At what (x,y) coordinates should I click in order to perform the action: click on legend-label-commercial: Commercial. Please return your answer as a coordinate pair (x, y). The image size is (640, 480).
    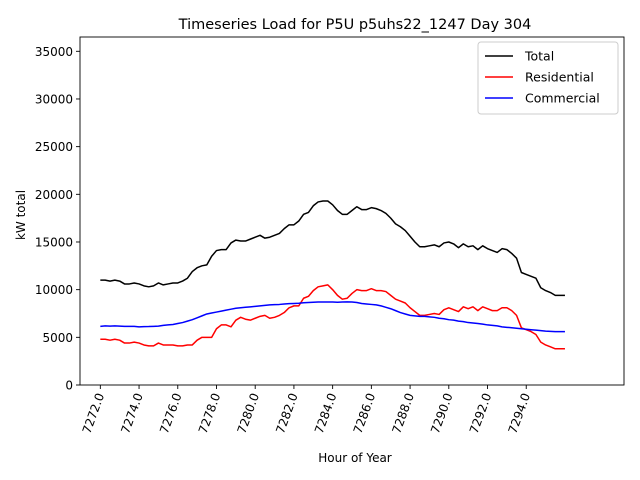
    Looking at the image, I should click on (562, 98).